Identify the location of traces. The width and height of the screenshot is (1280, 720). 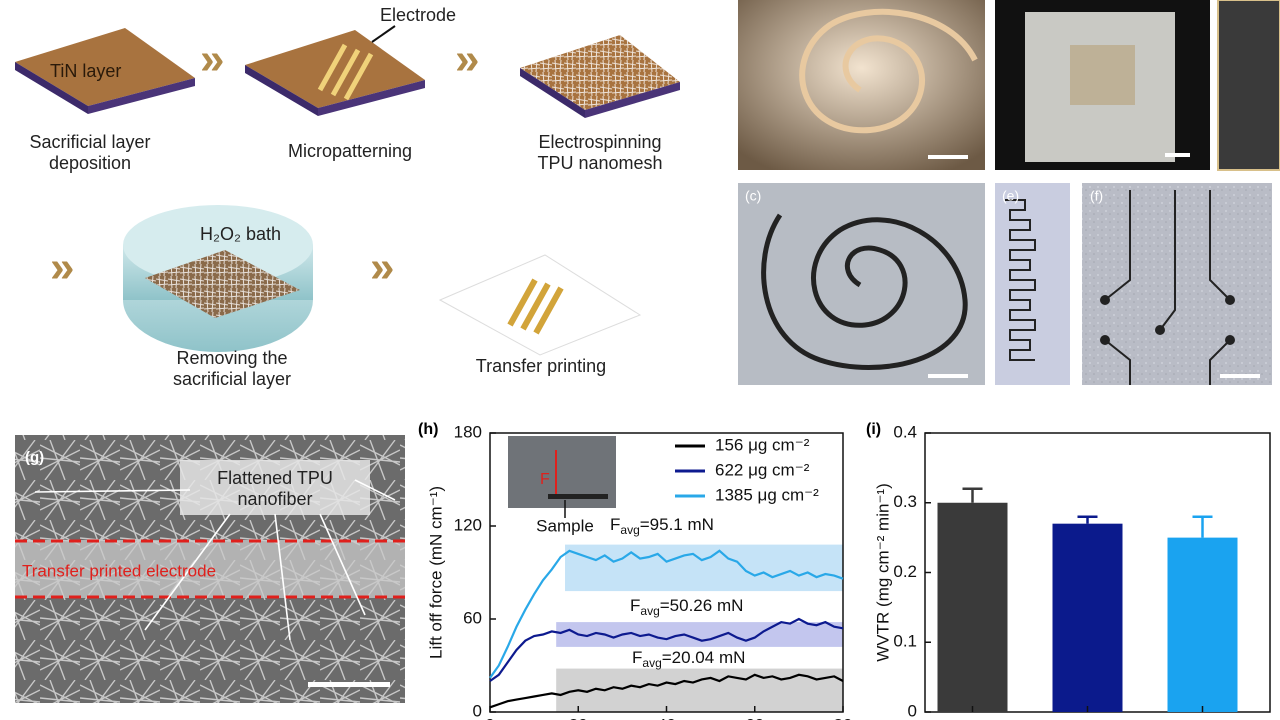
(1167, 287).